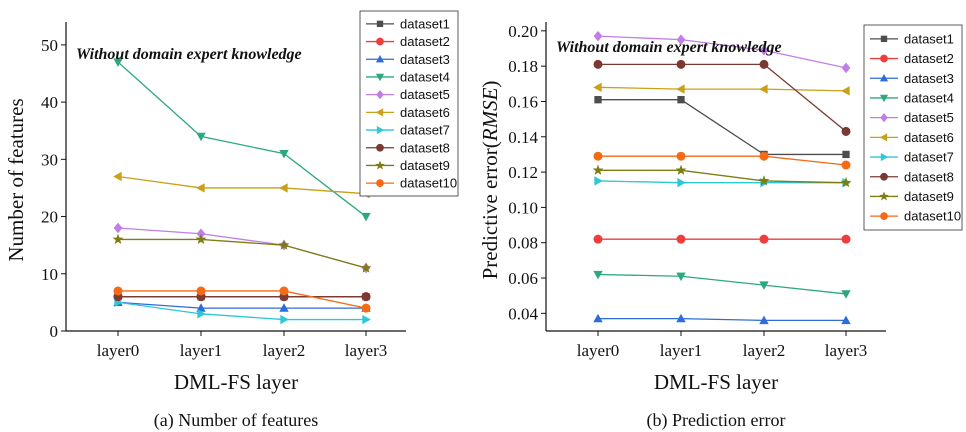 This screenshot has width=966, height=432. What do you see at coordinates (722, 52) in the screenshot?
I see `chart-b-series-dataset5` at bounding box center [722, 52].